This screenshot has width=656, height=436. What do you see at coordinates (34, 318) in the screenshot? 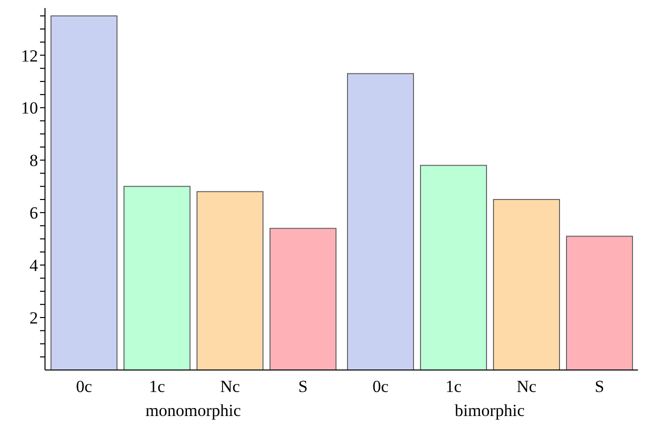
I see `y-tick-label: 2` at bounding box center [34, 318].